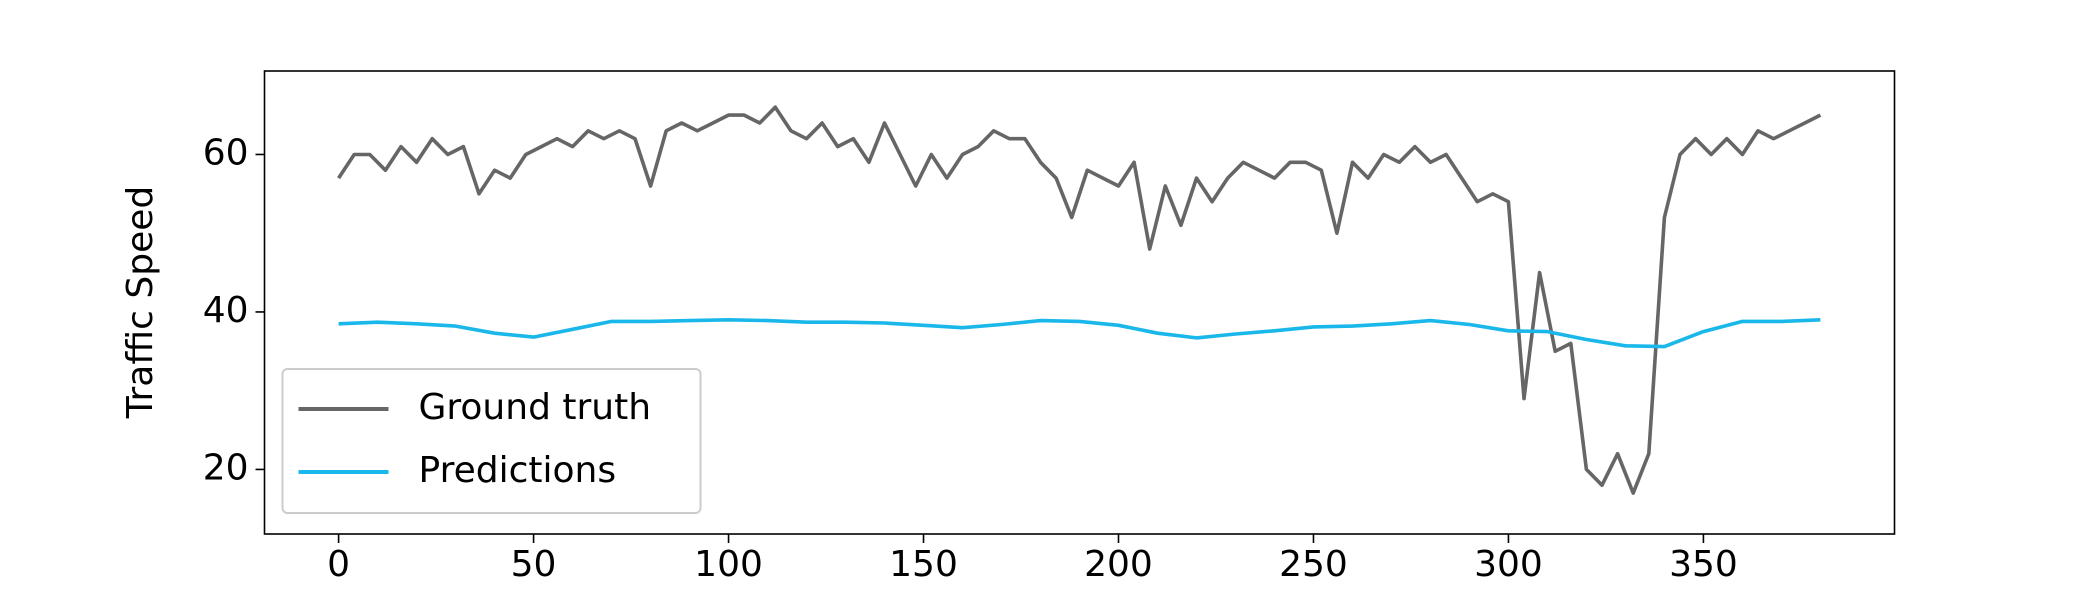  What do you see at coordinates (338, 564) in the screenshot?
I see `x-tick-label: 0` at bounding box center [338, 564].